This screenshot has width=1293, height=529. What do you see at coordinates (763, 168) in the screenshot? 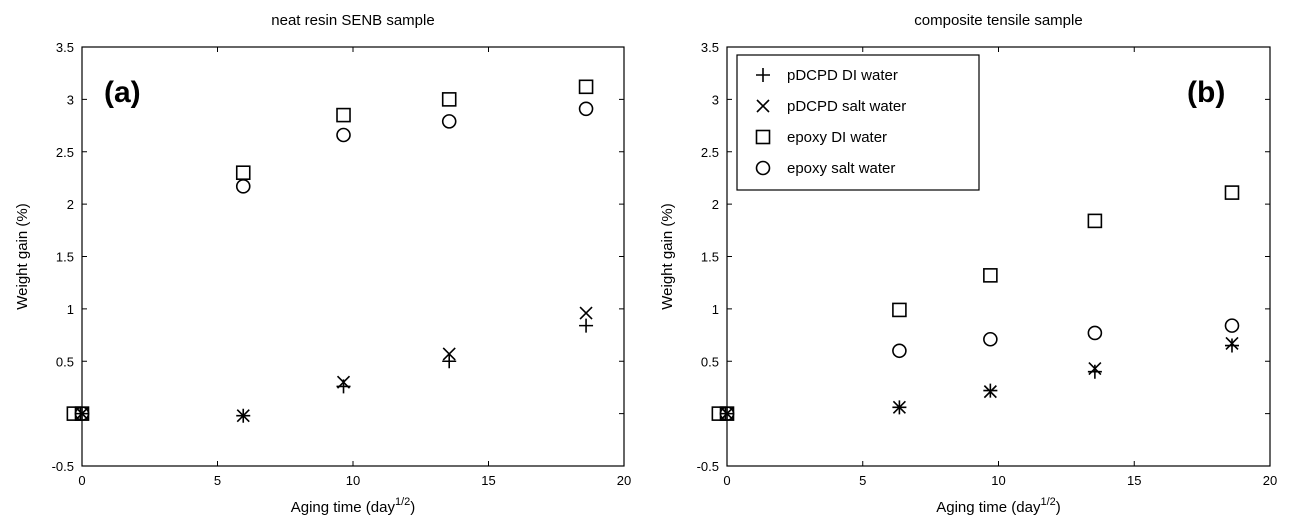
I see `legend-marker-circle` at bounding box center [763, 168].